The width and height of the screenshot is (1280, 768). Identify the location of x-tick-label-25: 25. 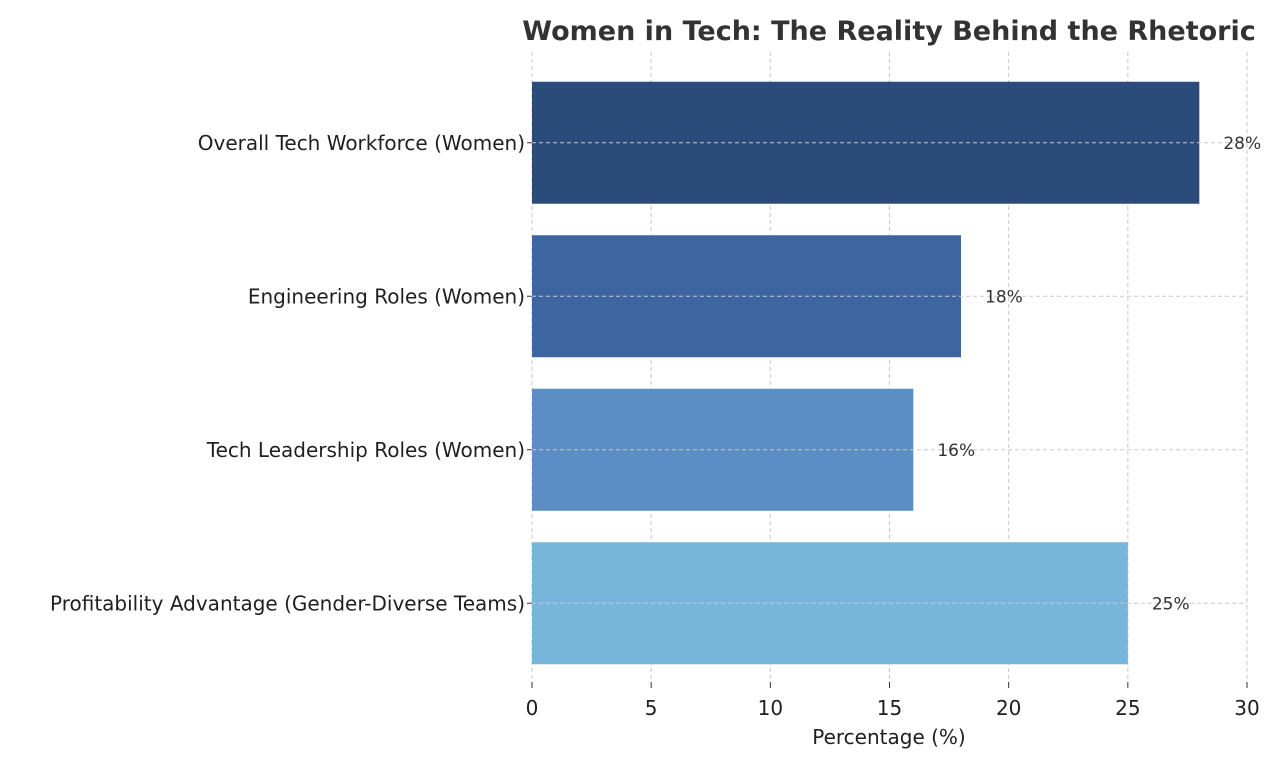
(1127, 708).